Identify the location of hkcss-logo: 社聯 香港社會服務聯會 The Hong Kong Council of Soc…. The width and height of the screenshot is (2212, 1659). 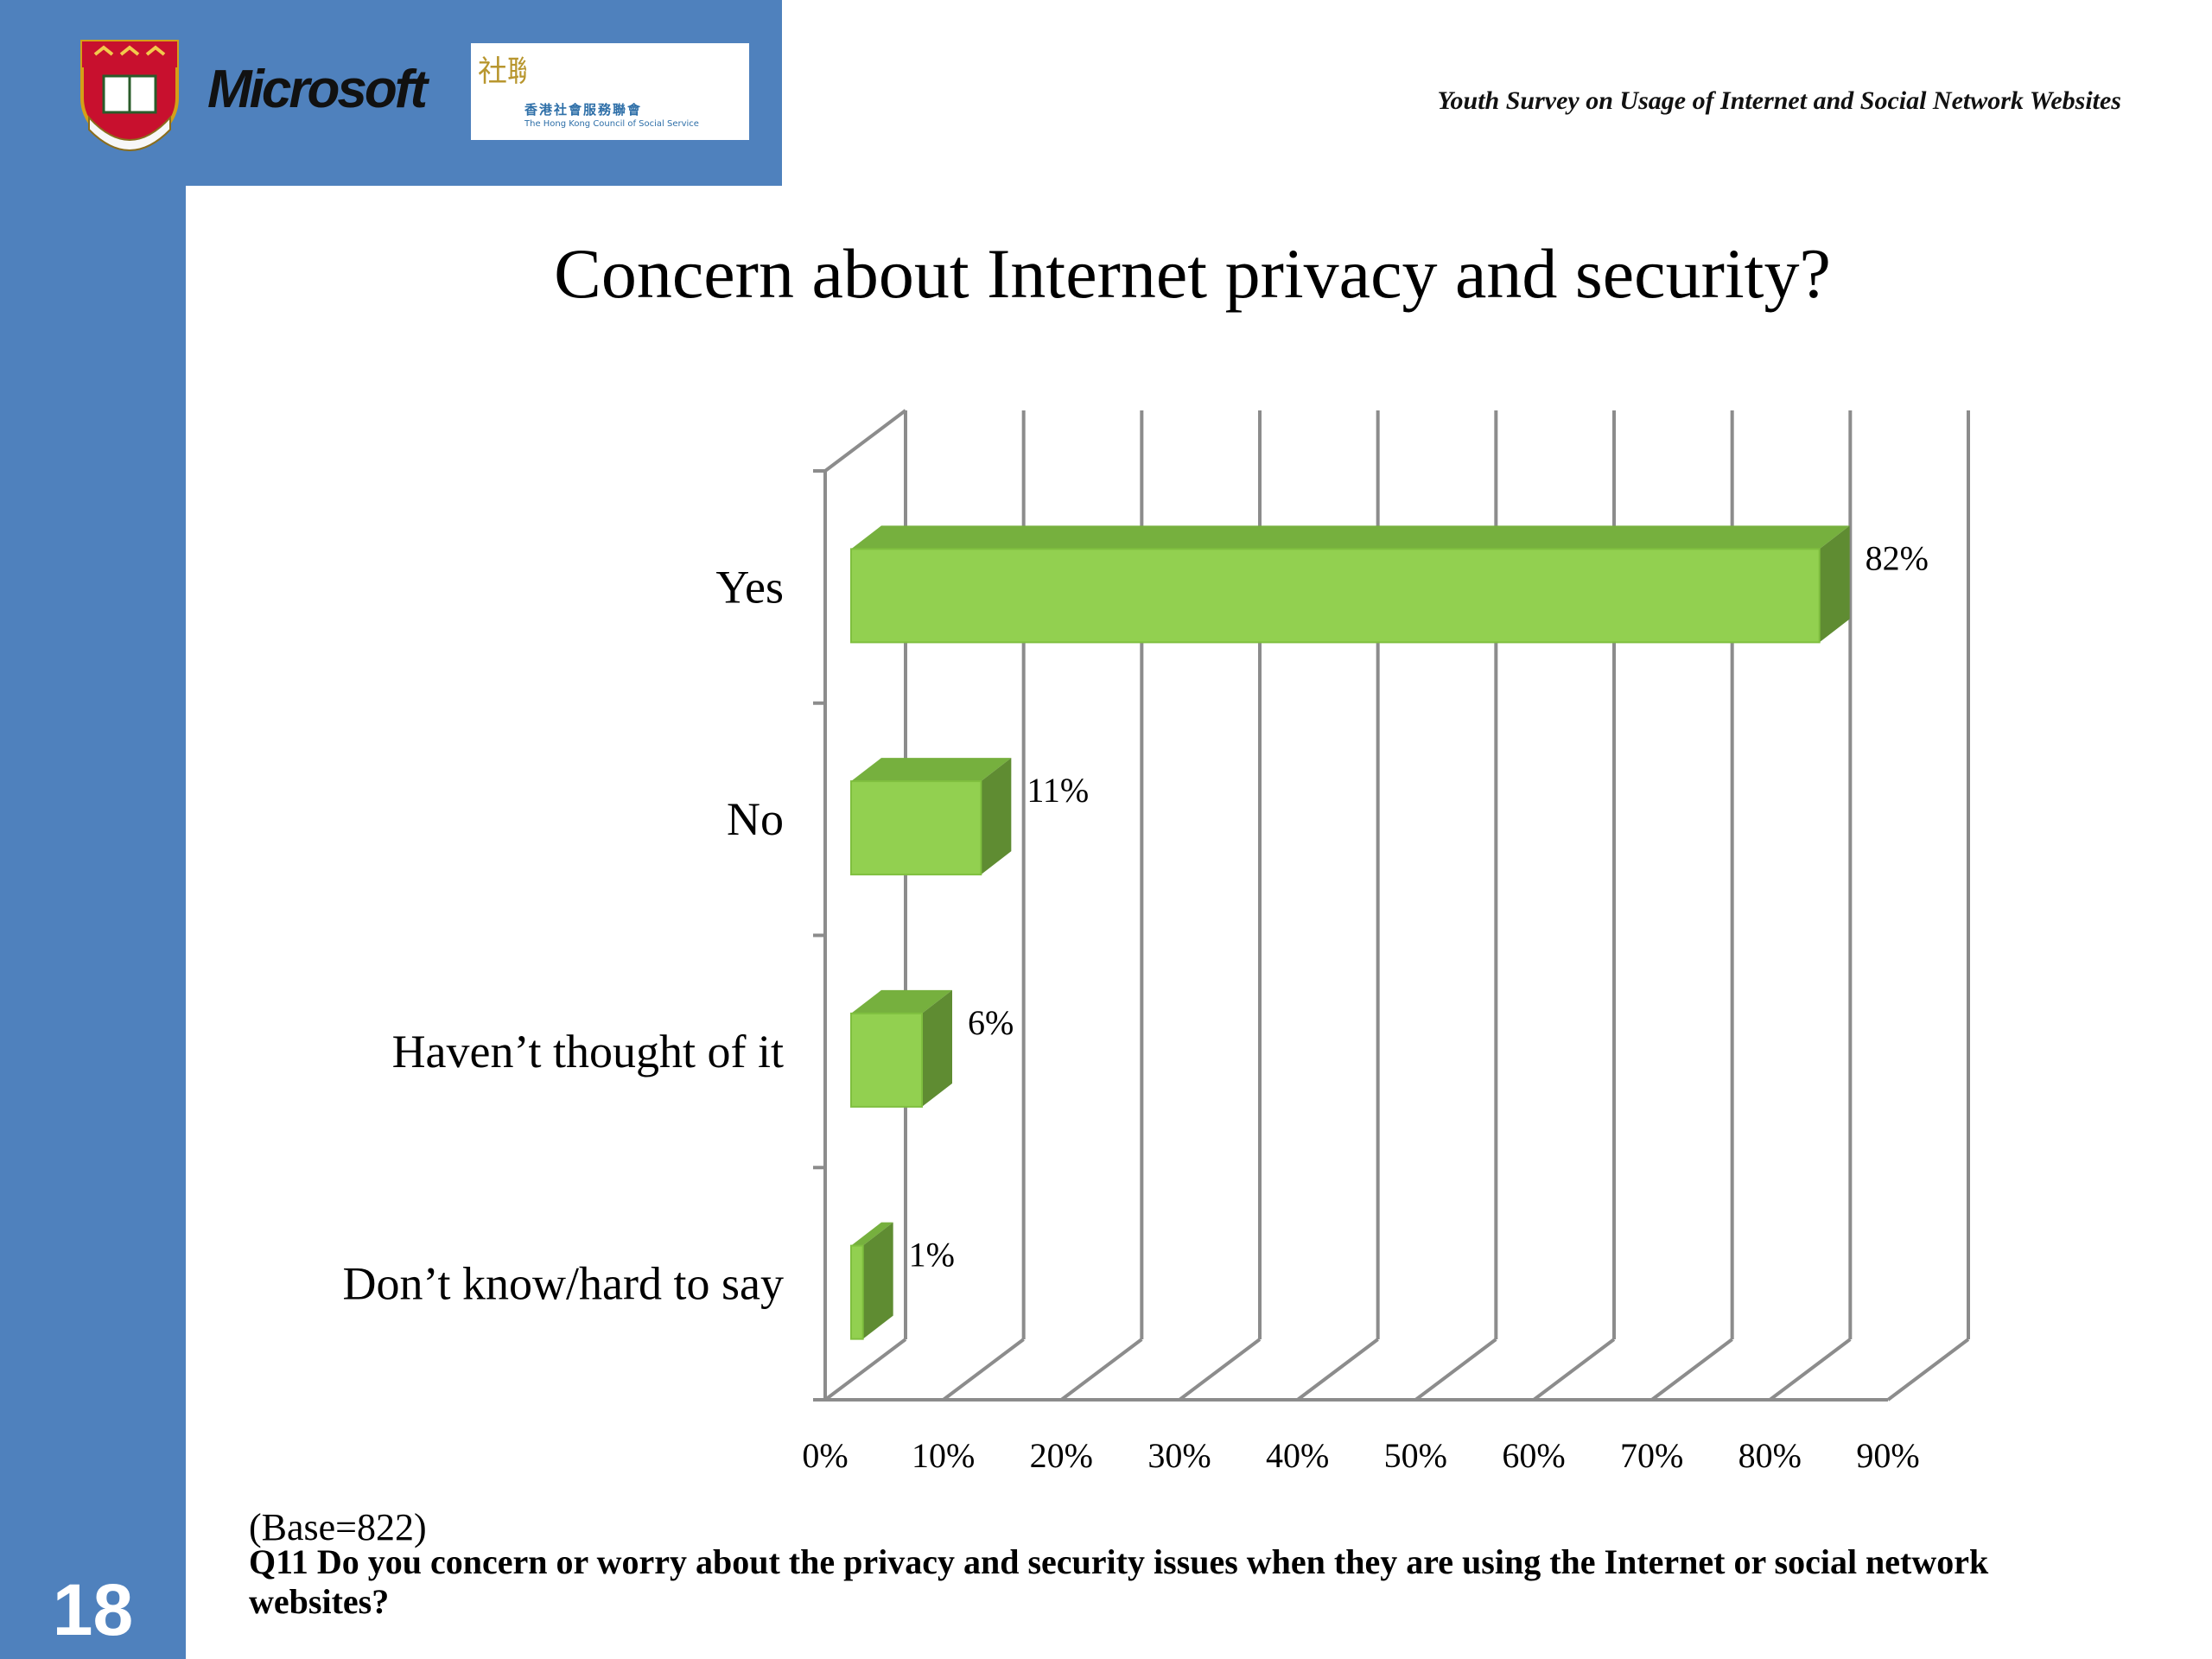
(610, 91).